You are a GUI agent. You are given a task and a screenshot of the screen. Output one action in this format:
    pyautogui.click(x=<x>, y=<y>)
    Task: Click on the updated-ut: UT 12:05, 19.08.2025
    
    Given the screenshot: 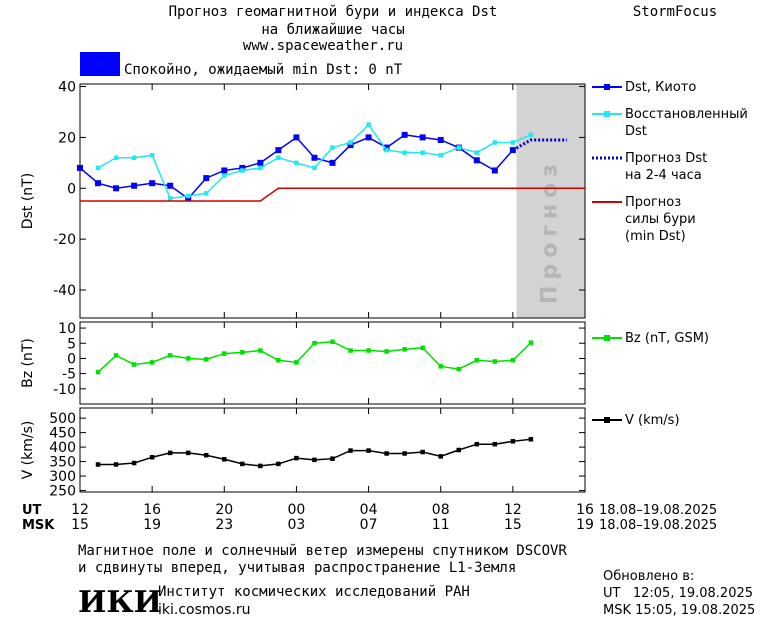 What is the action you would take?
    pyautogui.click(x=678, y=593)
    